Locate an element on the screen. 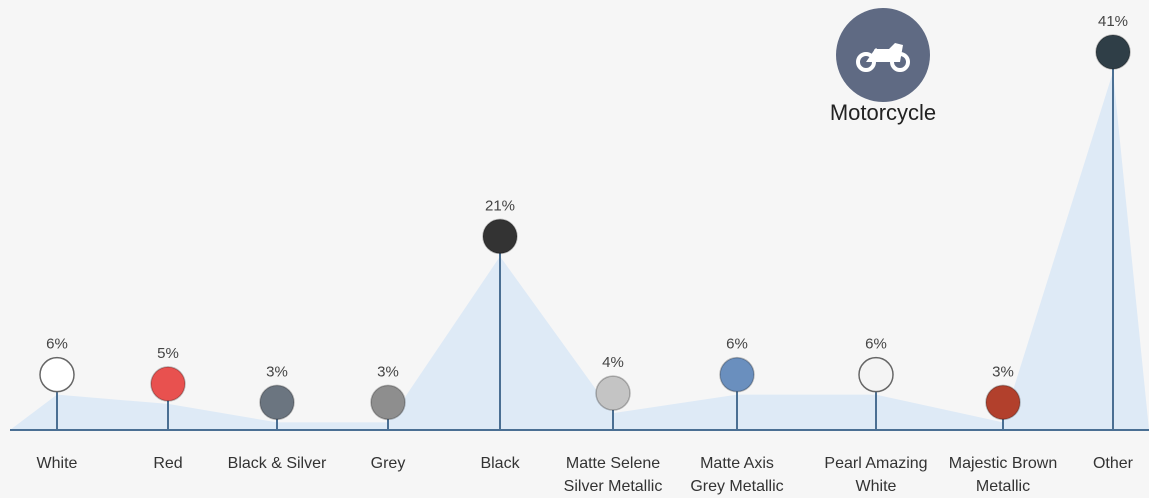 This screenshot has width=1149, height=498. category-label-line: Grey is located at coordinates (388, 463).